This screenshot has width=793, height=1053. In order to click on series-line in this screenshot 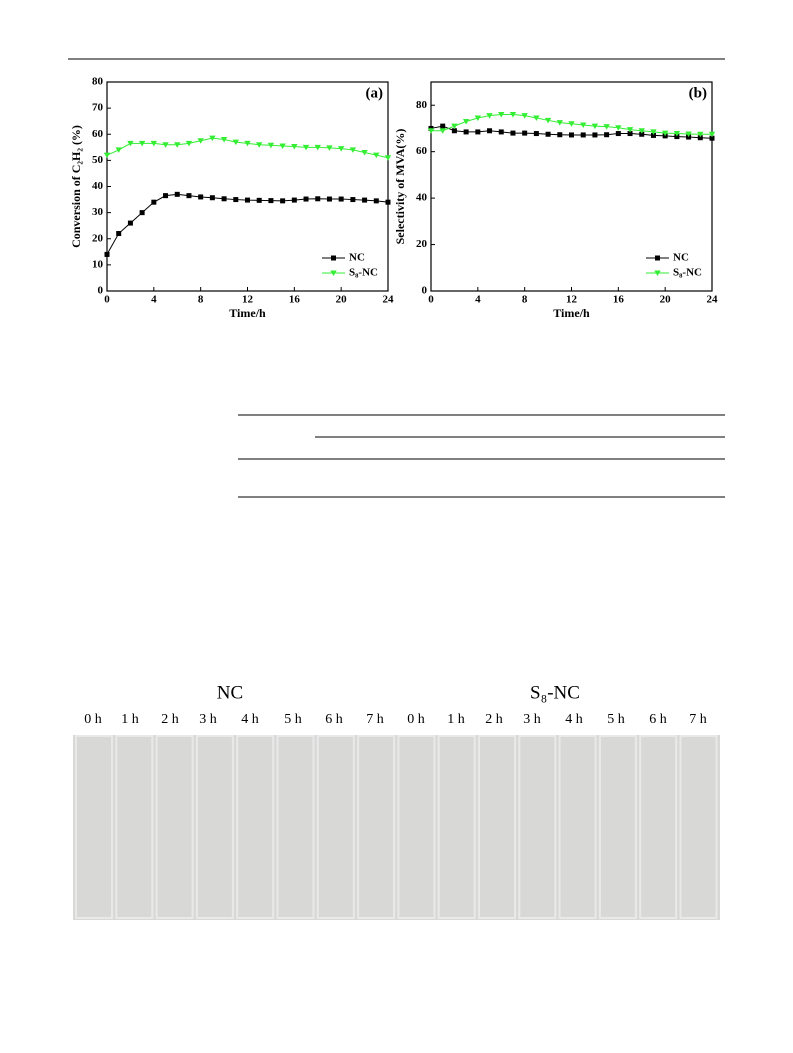, I will do `click(247, 224)`.